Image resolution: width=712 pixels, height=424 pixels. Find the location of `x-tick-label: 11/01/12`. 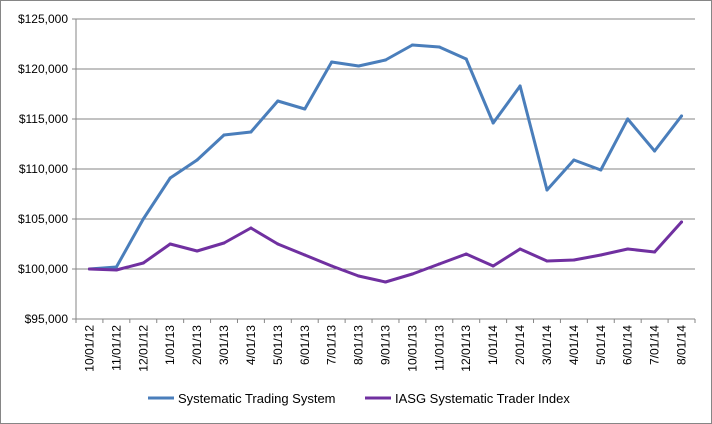

x-tick-label: 11/01/12 is located at coordinates (116, 348).